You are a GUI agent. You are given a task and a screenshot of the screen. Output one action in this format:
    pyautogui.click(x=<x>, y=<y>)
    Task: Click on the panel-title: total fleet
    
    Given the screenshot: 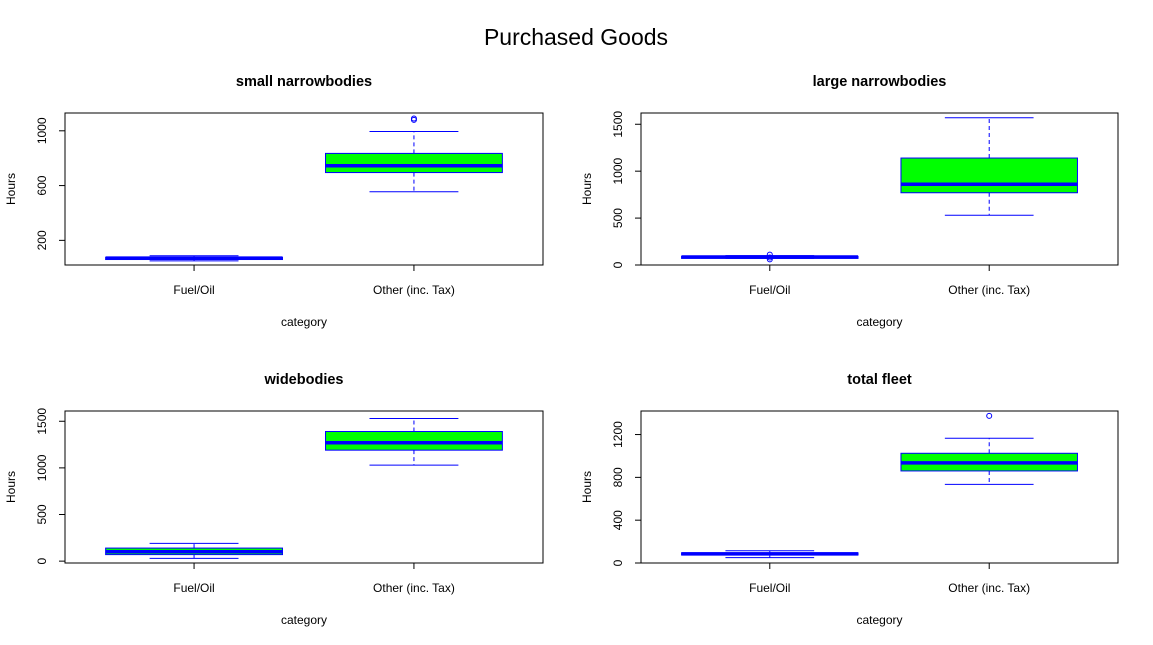 What is the action you would take?
    pyautogui.click(x=879, y=380)
    